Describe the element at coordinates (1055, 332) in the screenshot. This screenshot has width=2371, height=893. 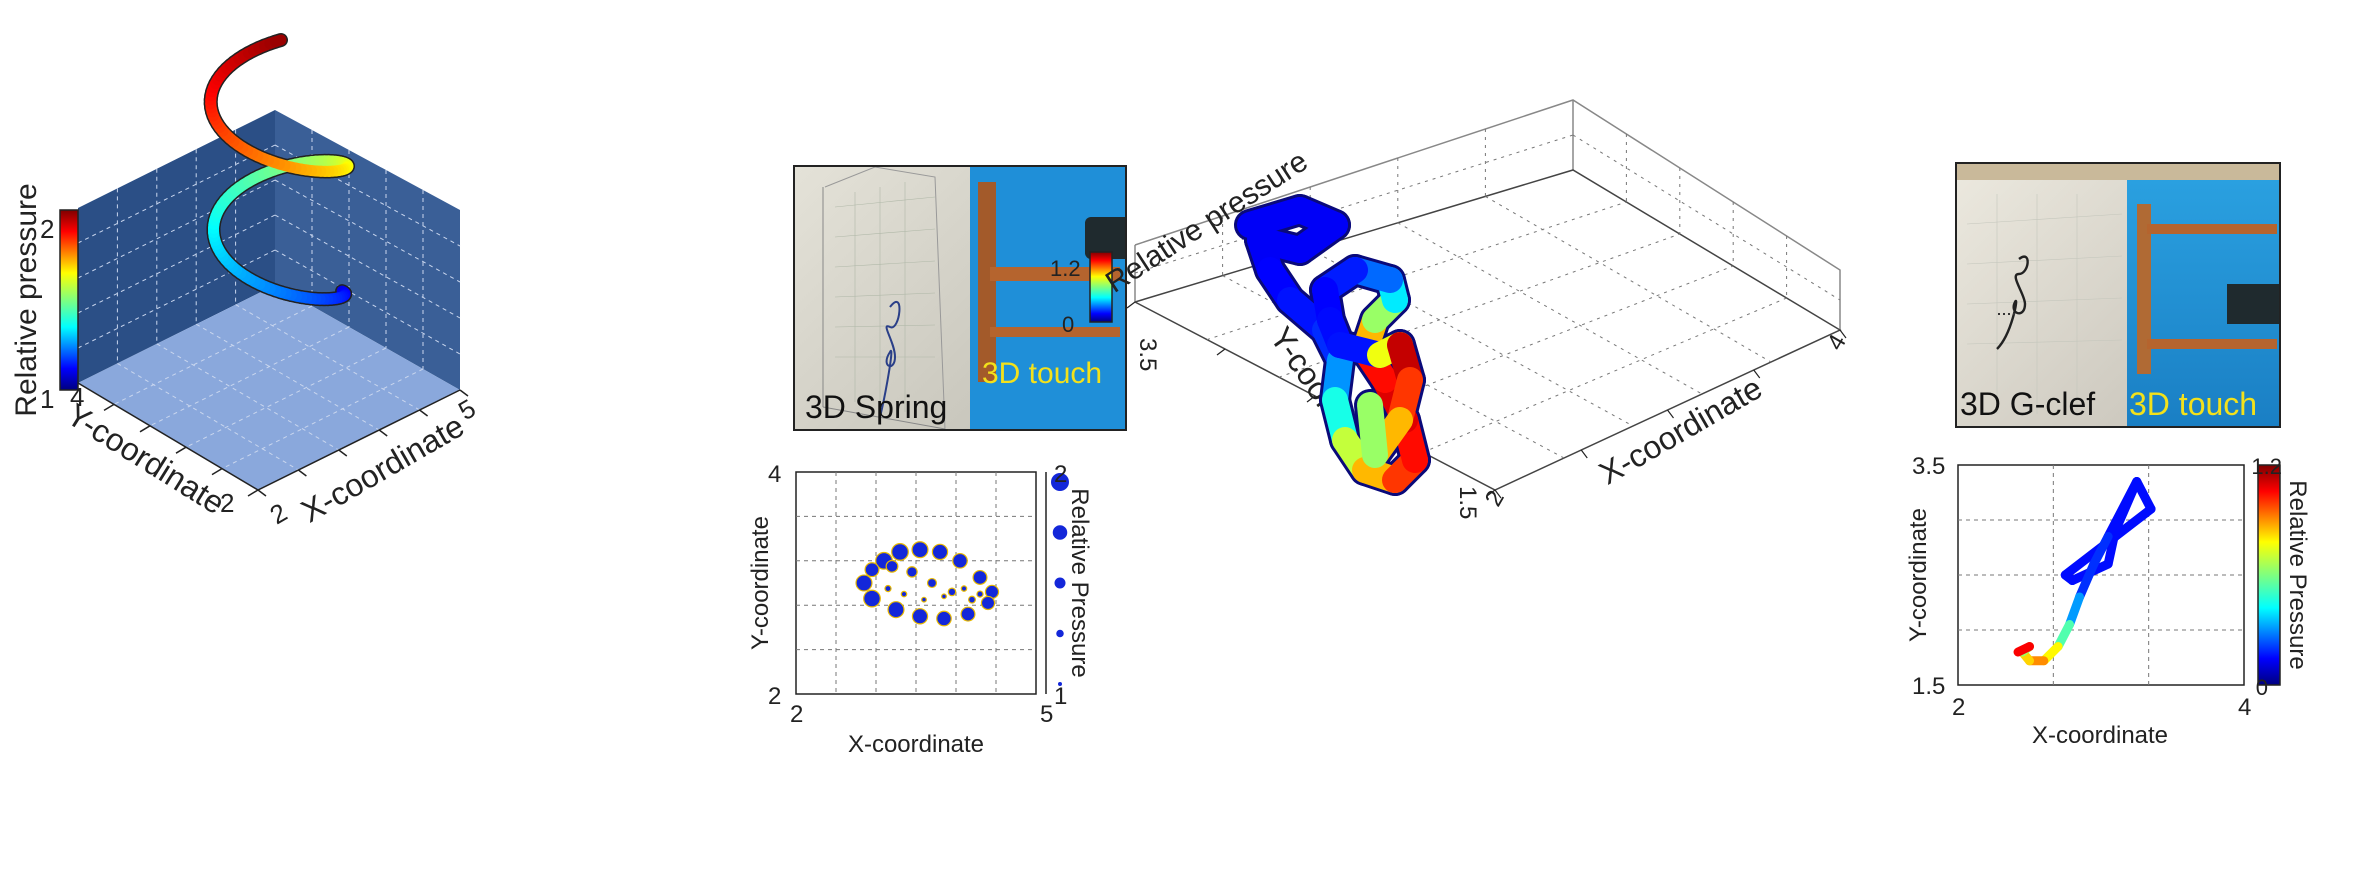
I see `photo-device-bar2` at that location.